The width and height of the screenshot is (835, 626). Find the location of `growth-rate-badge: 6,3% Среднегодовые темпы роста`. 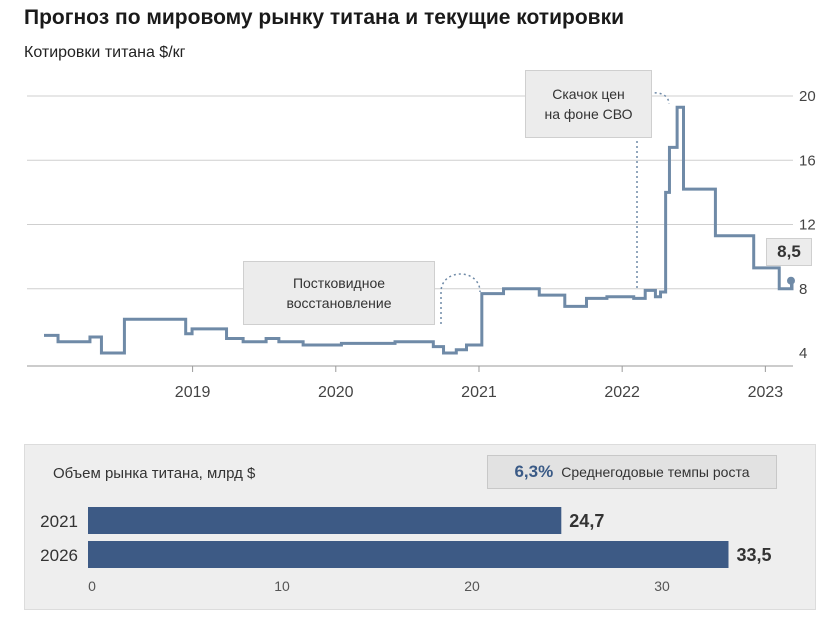

growth-rate-badge: 6,3% Среднегодовые темпы роста is located at coordinates (632, 472).